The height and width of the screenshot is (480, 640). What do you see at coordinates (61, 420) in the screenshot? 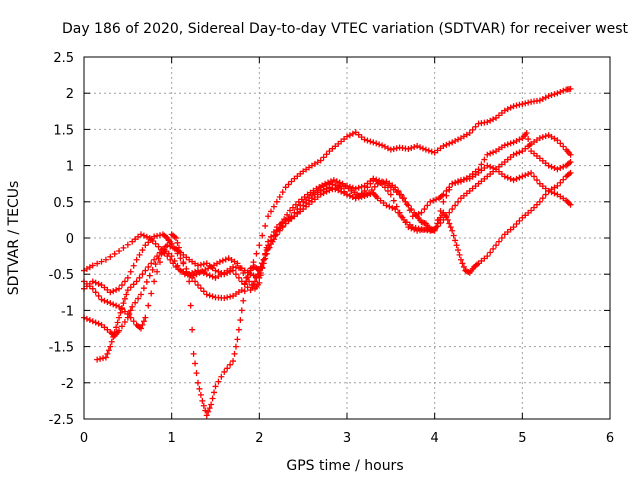
I see `y-tick-label: -2.5` at bounding box center [61, 420].